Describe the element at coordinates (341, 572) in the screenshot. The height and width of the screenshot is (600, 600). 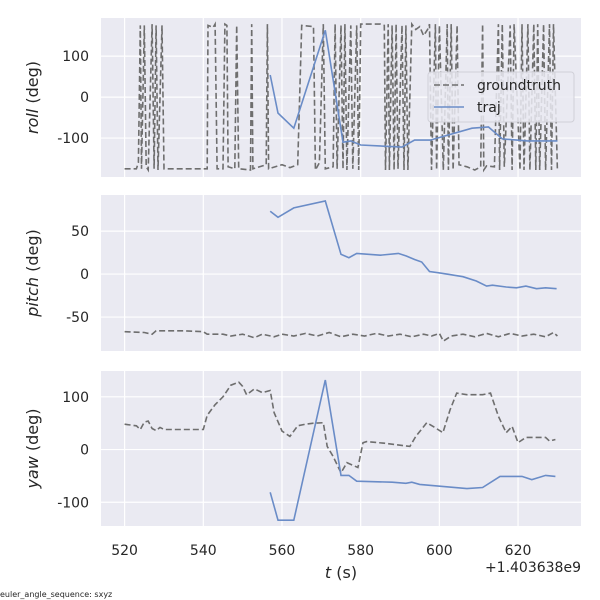
I see `x-axis-label: t (s)` at that location.